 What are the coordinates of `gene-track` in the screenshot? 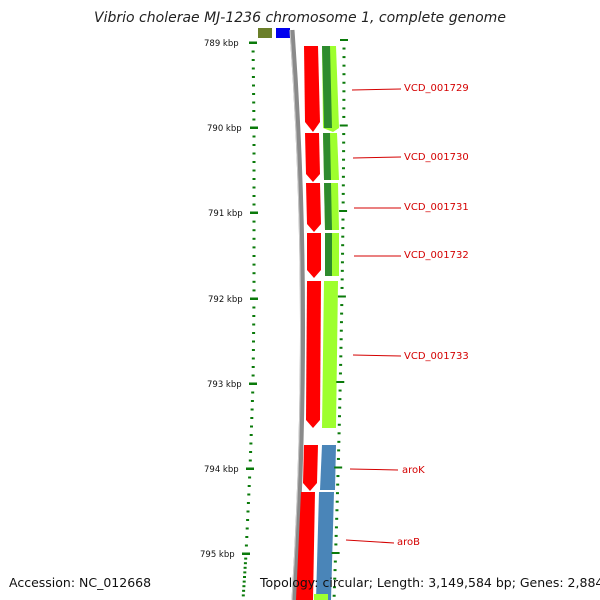 It's located at (326, 323).